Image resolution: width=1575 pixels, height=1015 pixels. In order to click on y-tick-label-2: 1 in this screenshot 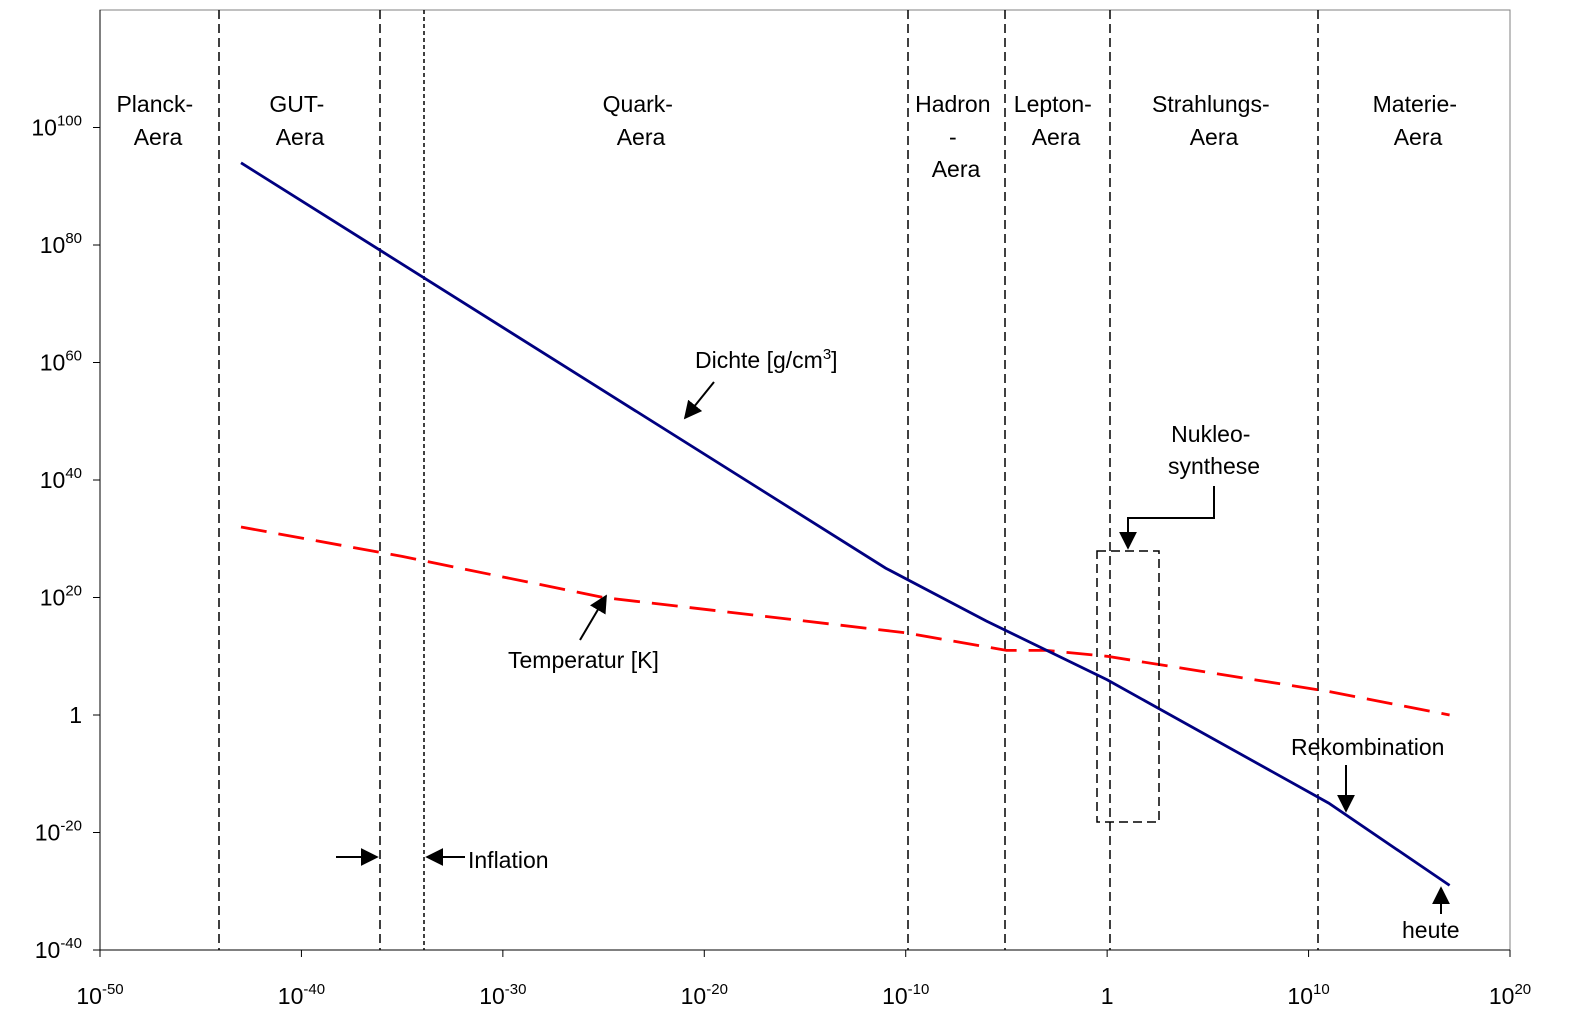, I will do `click(75, 715)`.